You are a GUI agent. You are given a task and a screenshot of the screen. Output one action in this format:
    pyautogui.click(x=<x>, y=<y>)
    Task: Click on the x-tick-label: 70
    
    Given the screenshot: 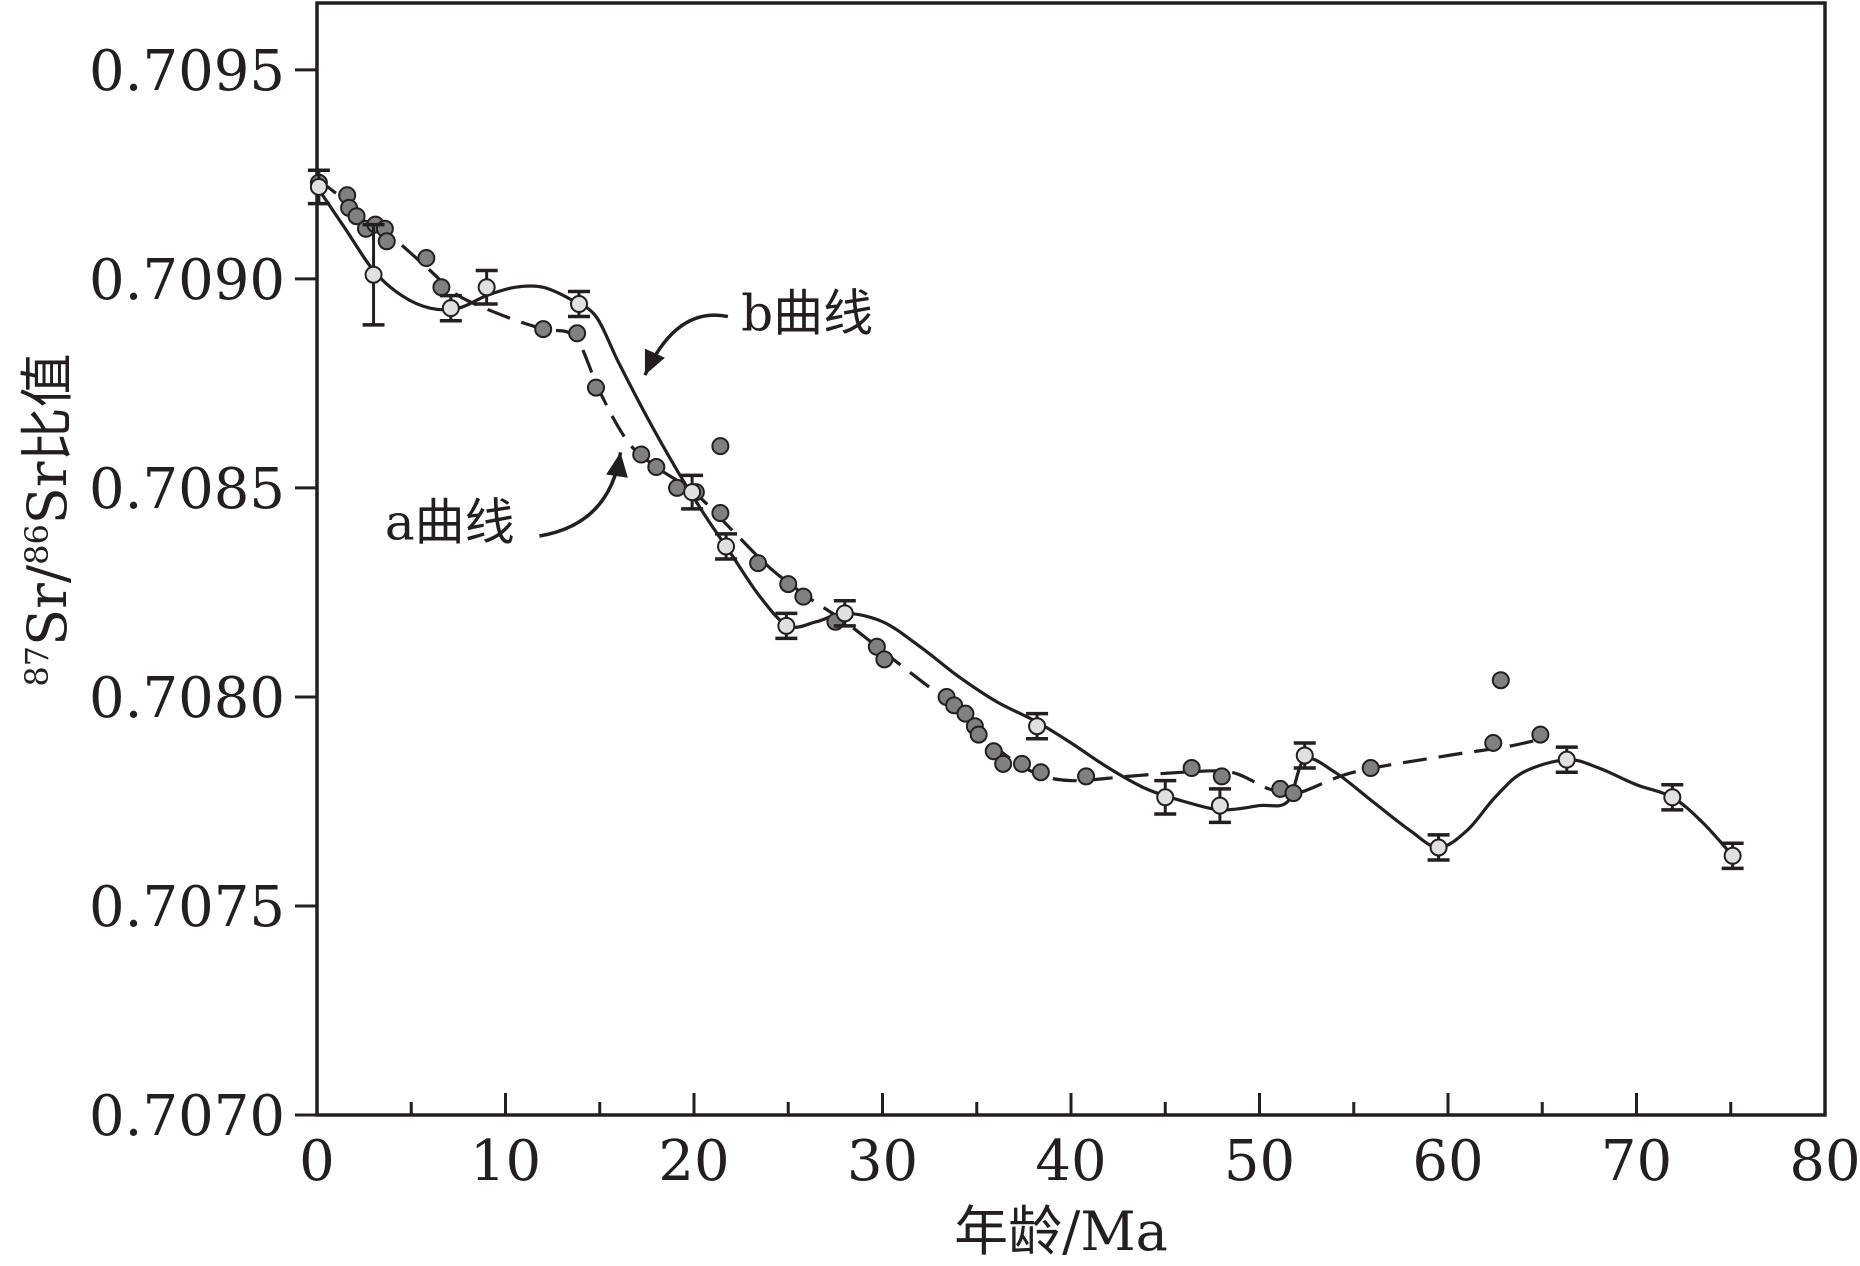 What is the action you would take?
    pyautogui.click(x=1636, y=1161)
    